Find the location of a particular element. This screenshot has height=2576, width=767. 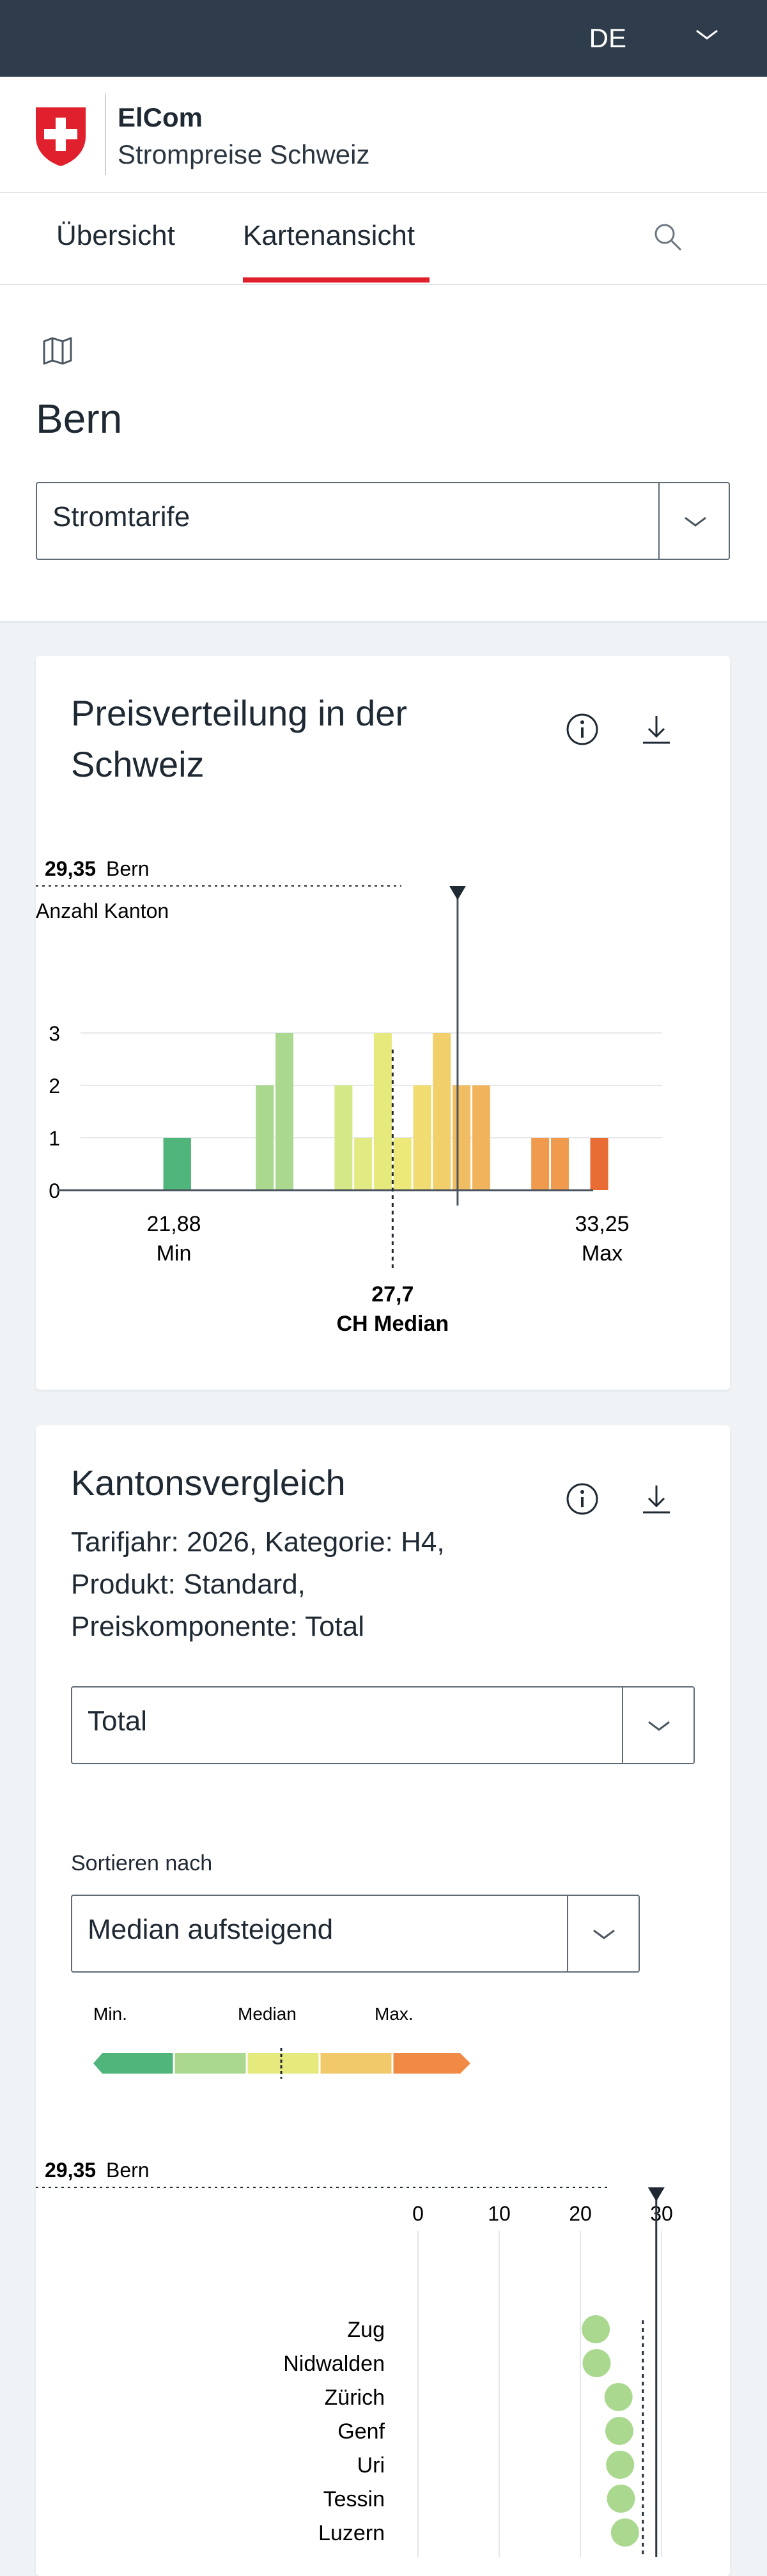

card-title: Kantonsvergleich is located at coordinates (208, 1483).